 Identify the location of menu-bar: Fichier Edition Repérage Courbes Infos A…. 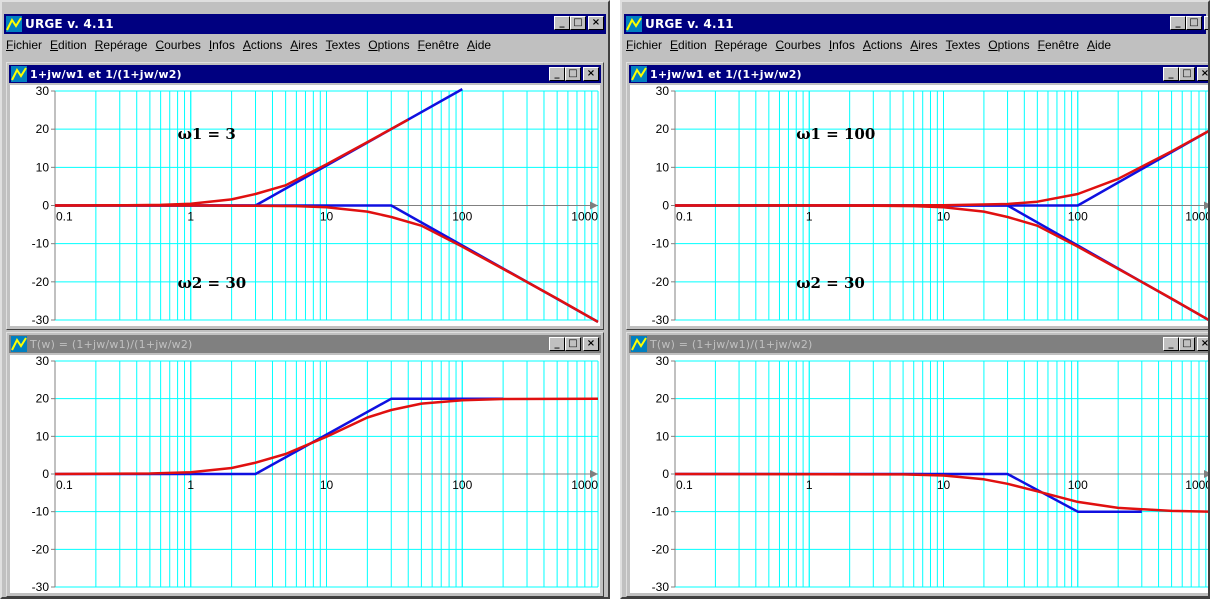
(305, 45).